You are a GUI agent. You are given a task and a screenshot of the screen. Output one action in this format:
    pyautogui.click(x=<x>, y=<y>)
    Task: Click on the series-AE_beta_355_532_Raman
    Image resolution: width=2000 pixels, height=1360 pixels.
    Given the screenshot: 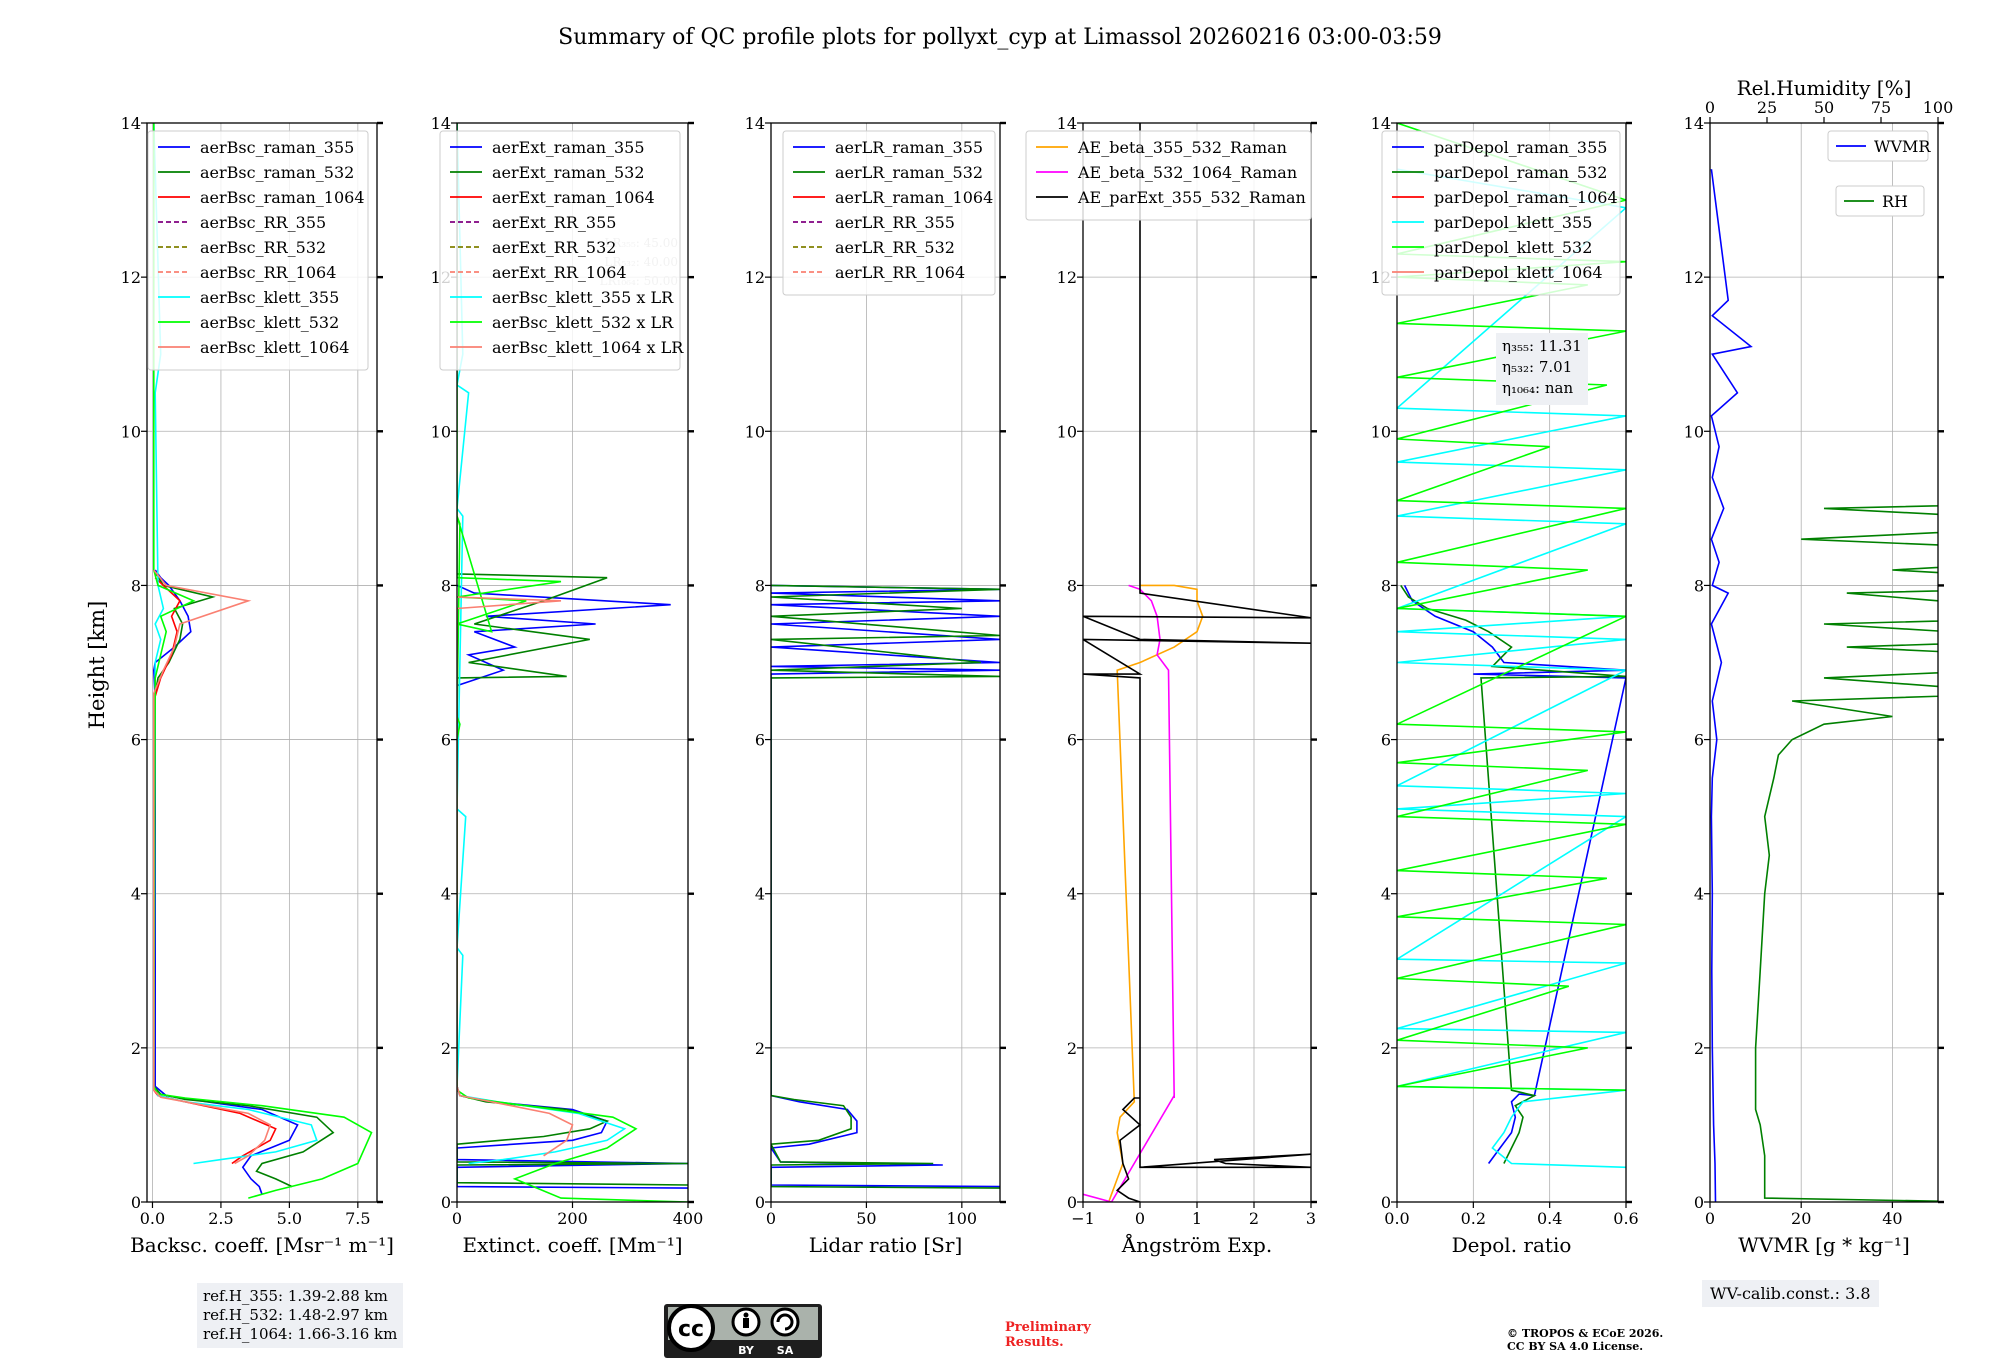 What is the action you would take?
    pyautogui.click(x=1155, y=893)
    